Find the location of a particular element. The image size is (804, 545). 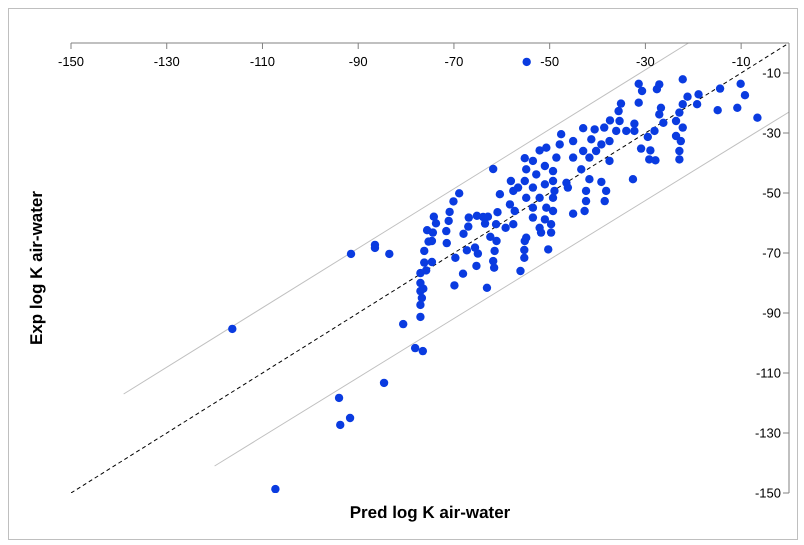

x-tick-label: -10 is located at coordinates (741, 62).